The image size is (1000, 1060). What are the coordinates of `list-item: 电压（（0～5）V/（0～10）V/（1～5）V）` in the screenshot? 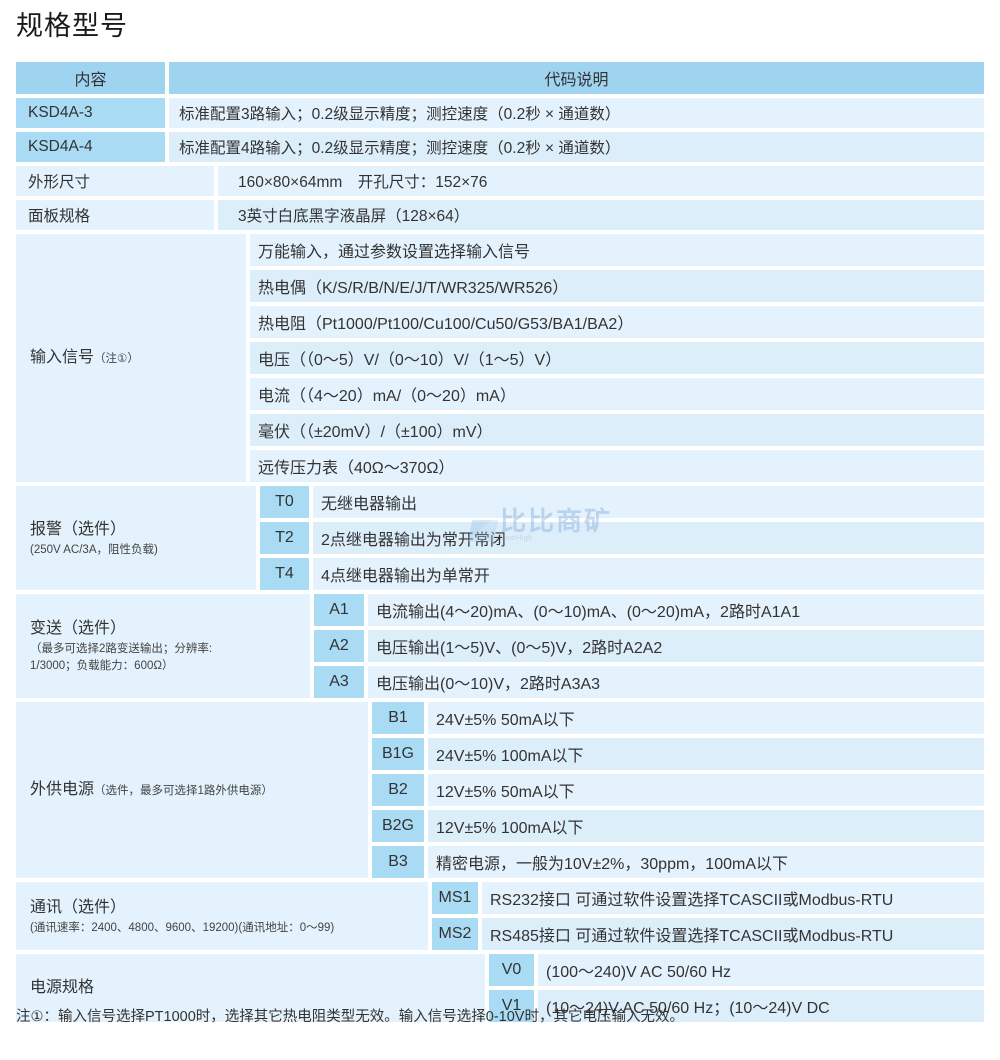 It's located at (617, 358).